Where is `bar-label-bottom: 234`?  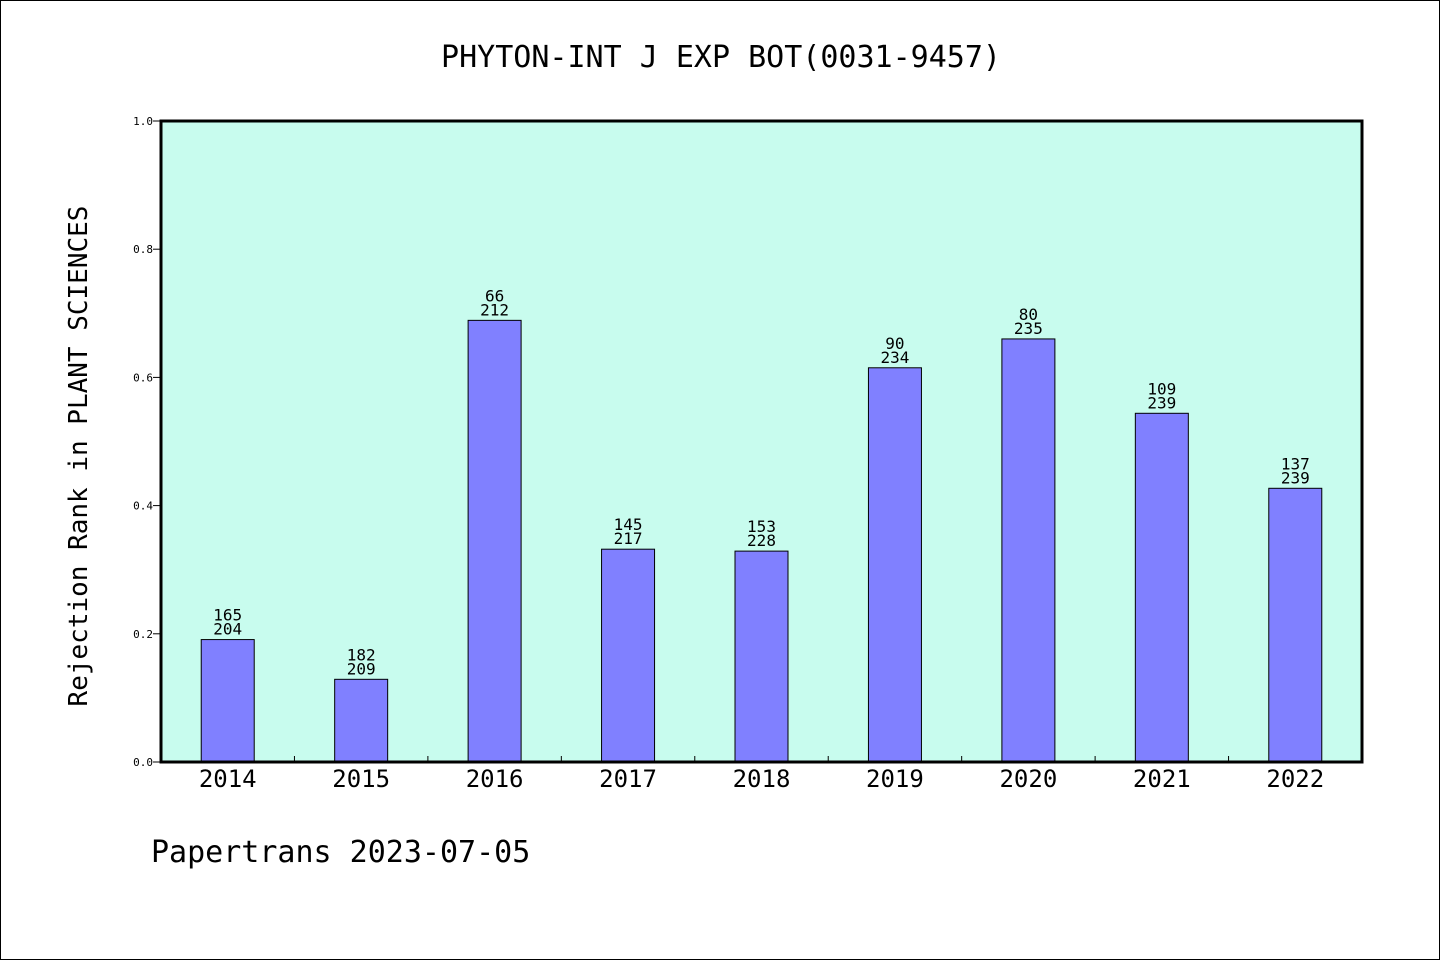 bar-label-bottom: 234 is located at coordinates (894, 357).